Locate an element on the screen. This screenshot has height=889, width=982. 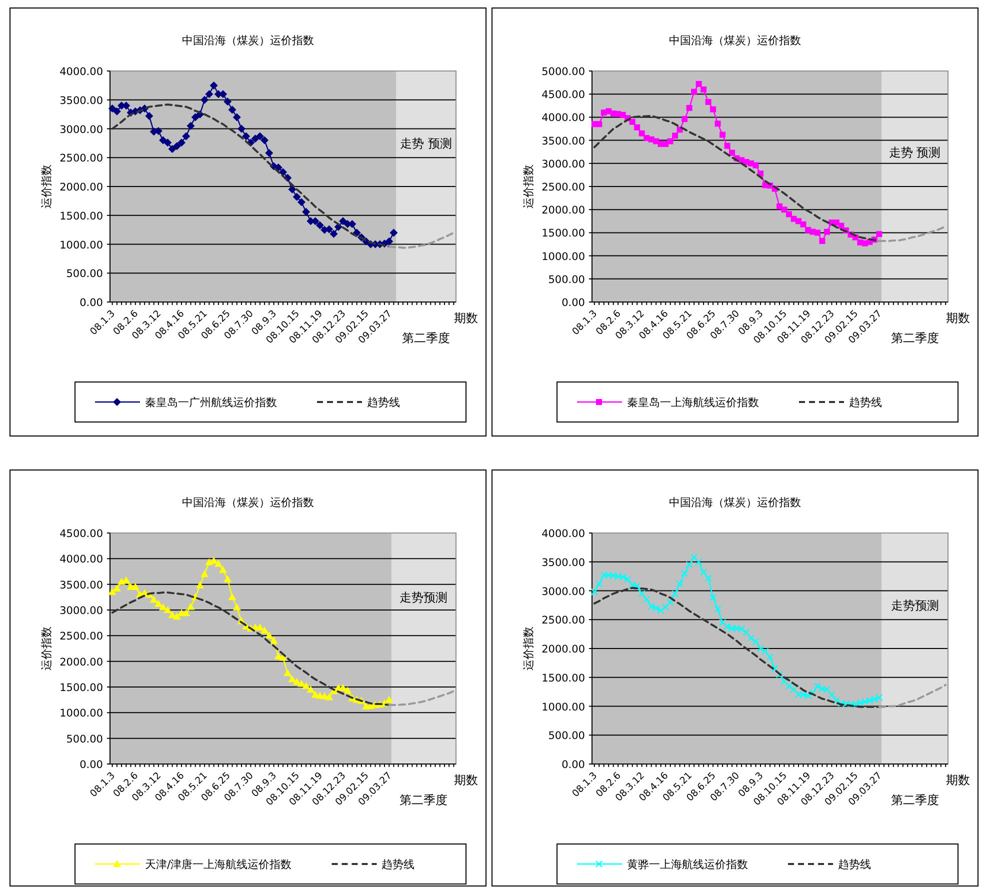
legend-label: 秦皇岛一上海航线运价指数 is located at coordinates (693, 402).